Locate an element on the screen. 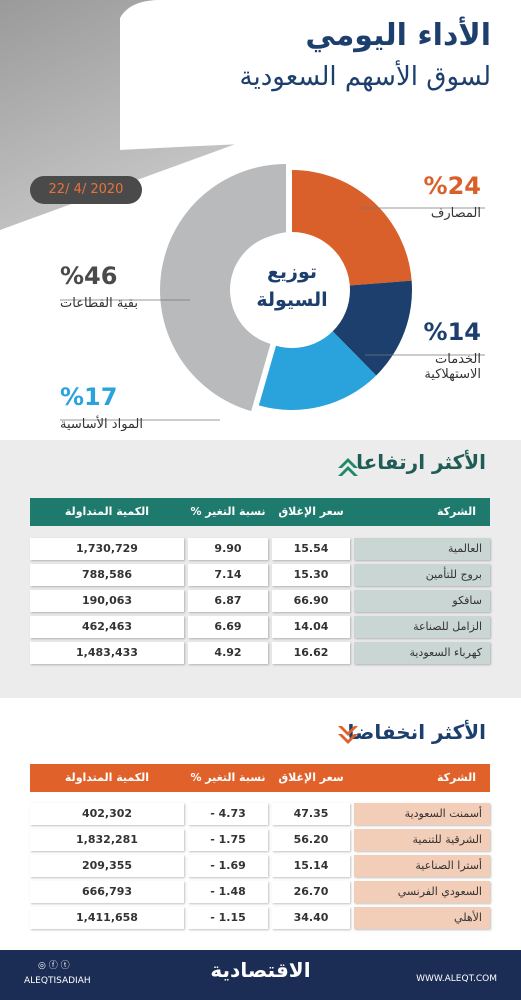 The image size is (521, 1000). number-cell: 15.54 is located at coordinates (311, 549).